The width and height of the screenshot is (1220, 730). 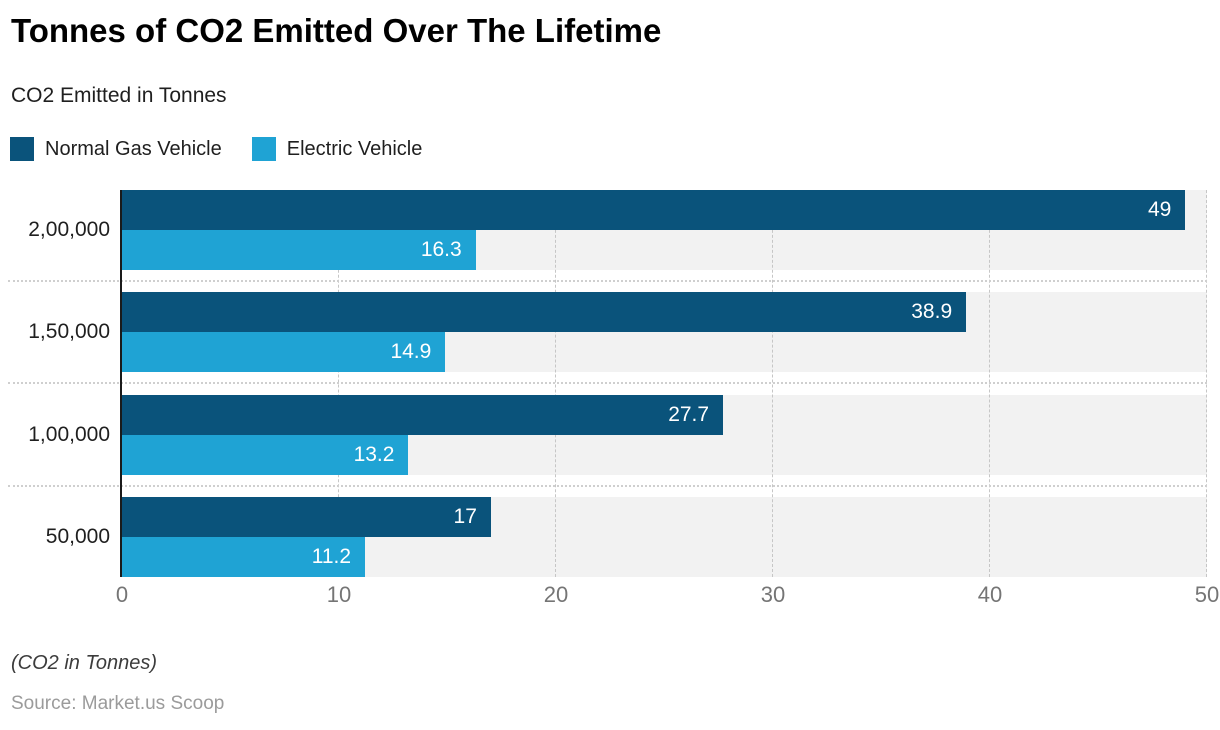 What do you see at coordinates (932, 311) in the screenshot?
I see `bar-value-label: 38.9` at bounding box center [932, 311].